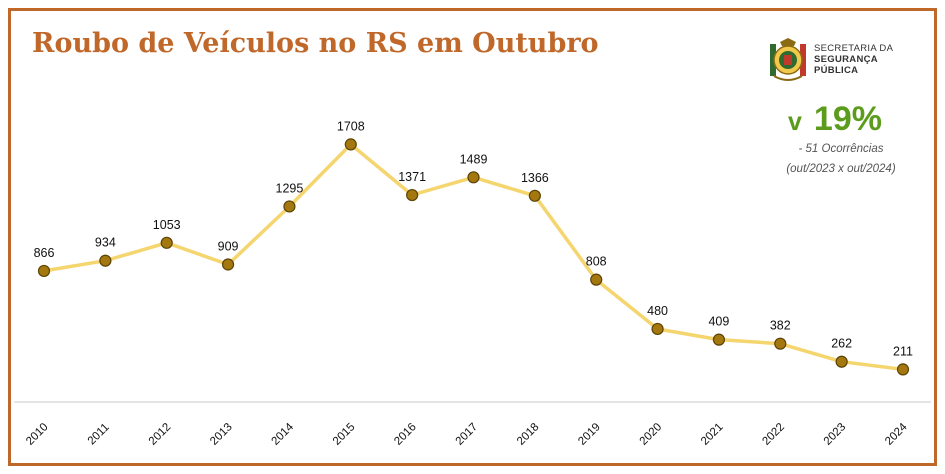 Image resolution: width=945 pixels, height=474 pixels. Describe the element at coordinates (105, 243) in the screenshot. I see `data-label: 934` at that location.